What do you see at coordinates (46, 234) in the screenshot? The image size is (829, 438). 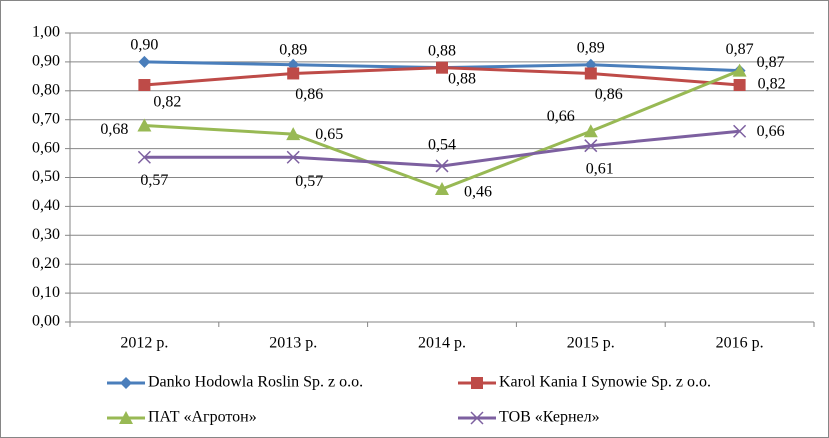 I see `y-tick-label: 0,30` at bounding box center [46, 234].